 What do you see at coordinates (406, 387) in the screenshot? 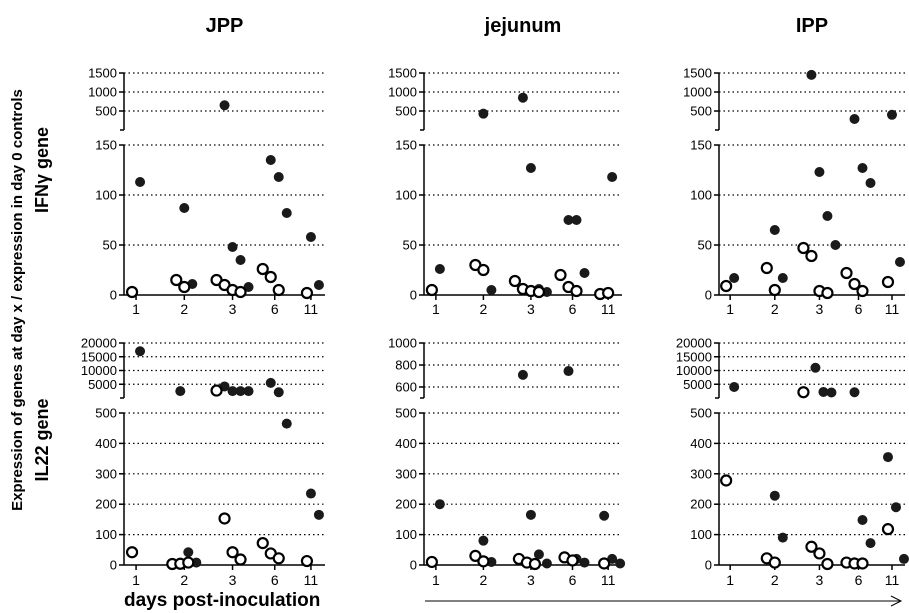
I see `y-tick-label: 600` at bounding box center [406, 387].